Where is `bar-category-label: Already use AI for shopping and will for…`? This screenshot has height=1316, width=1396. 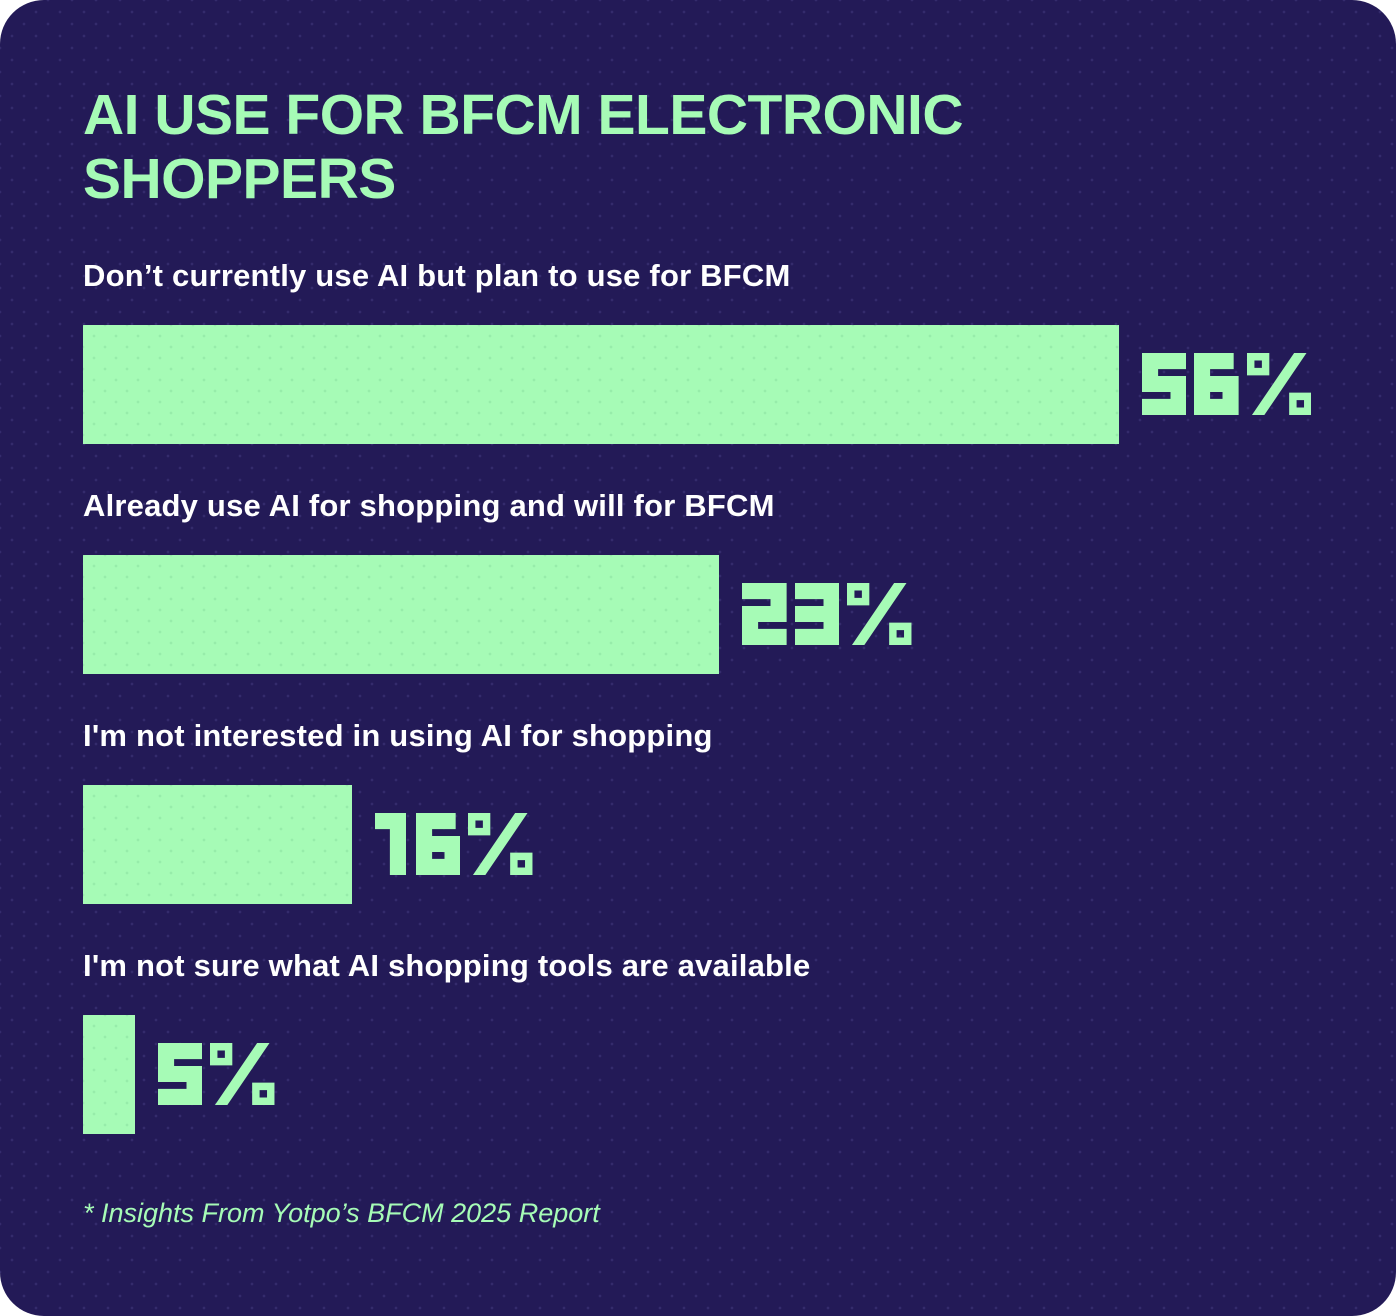
bar-category-label: Already use AI for shopping and will for… is located at coordinates (429, 505).